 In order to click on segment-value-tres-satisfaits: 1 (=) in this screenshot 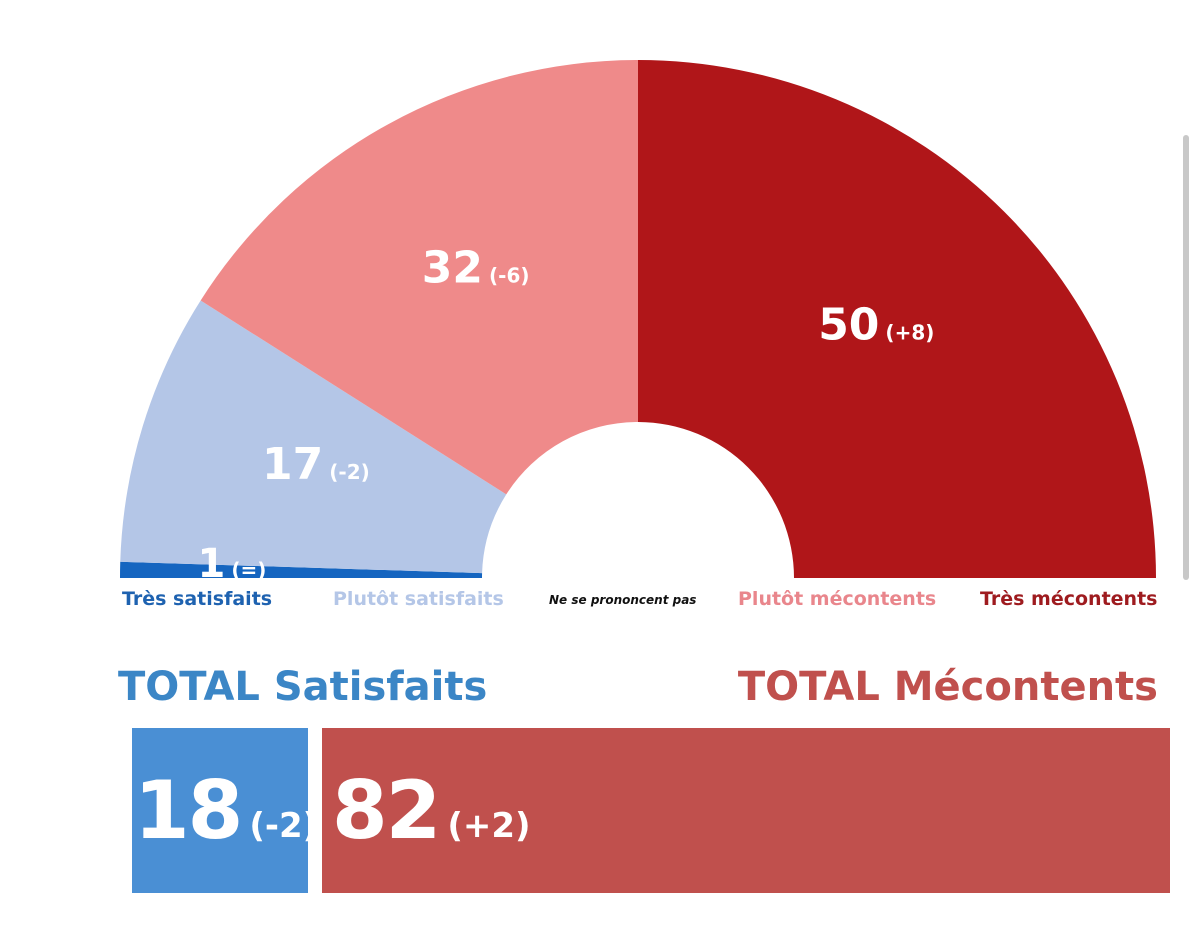, I will do `click(232, 564)`.